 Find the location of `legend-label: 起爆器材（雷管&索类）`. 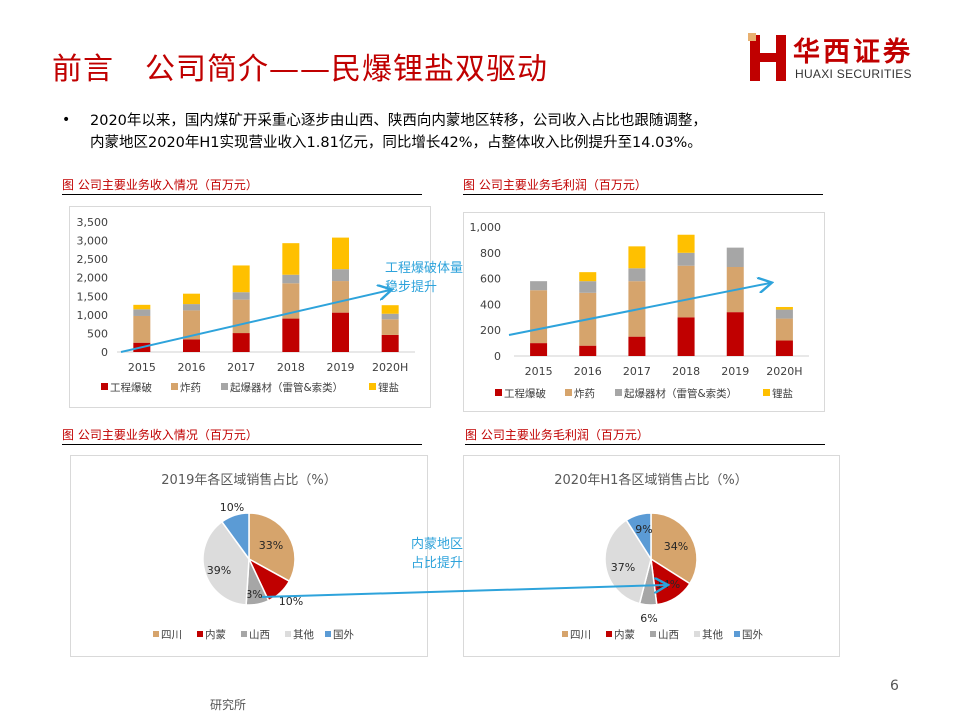

legend-label: 起爆器材（雷管&索类） is located at coordinates (286, 387).